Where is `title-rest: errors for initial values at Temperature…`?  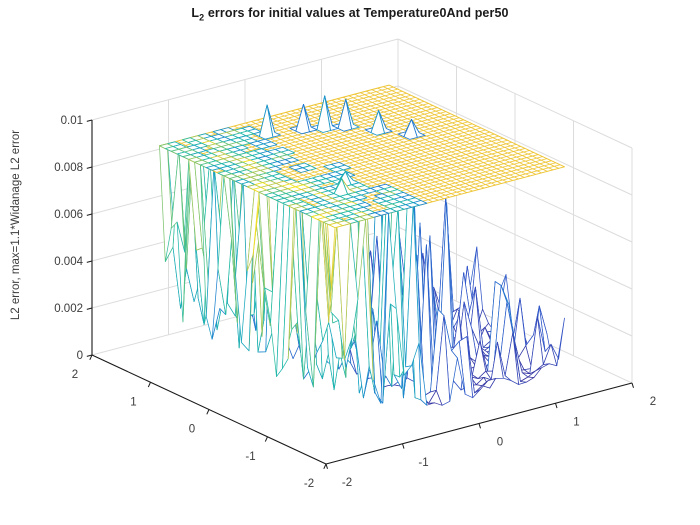
title-rest: errors for initial values at Temperature… is located at coordinates (356, 13).